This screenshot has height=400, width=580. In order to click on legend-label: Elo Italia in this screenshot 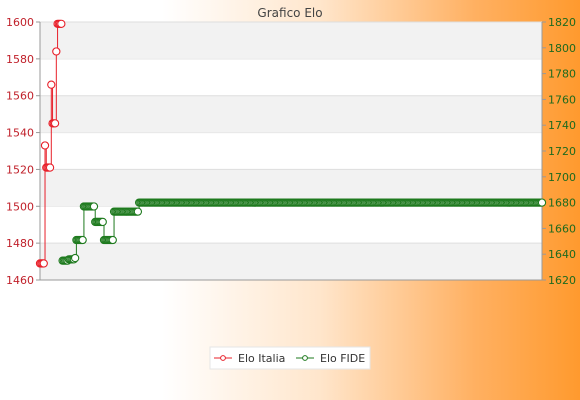, I will do `click(261, 358)`.